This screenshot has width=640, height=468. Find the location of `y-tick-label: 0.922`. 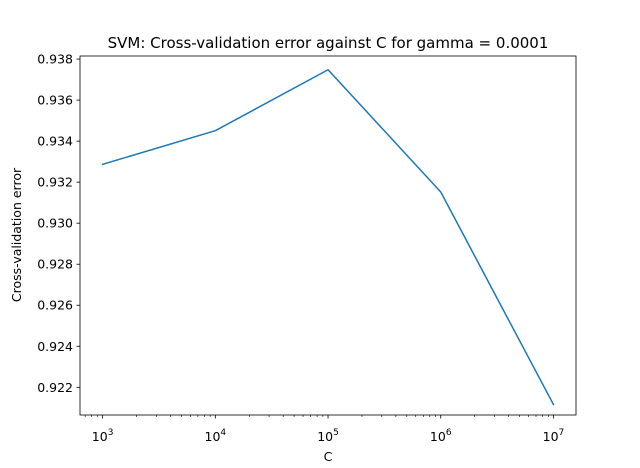

y-tick-label: 0.922 is located at coordinates (55, 387).